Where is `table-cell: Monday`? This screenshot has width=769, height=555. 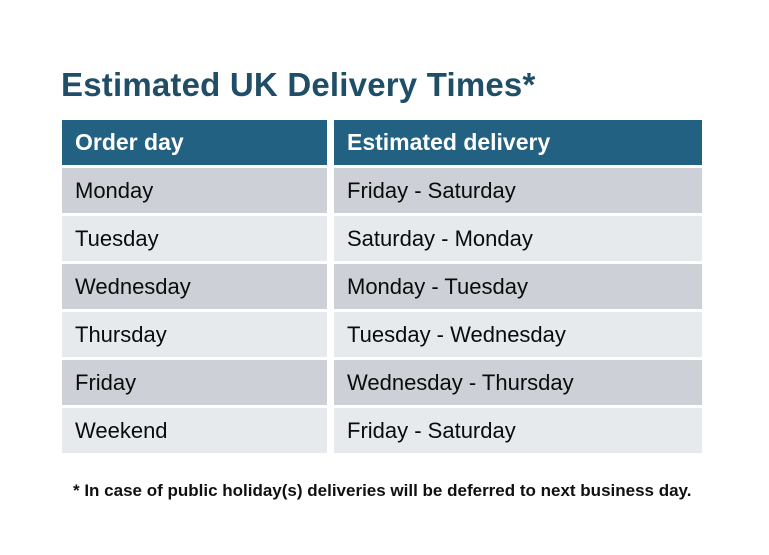
table-cell: Monday is located at coordinates (194, 190).